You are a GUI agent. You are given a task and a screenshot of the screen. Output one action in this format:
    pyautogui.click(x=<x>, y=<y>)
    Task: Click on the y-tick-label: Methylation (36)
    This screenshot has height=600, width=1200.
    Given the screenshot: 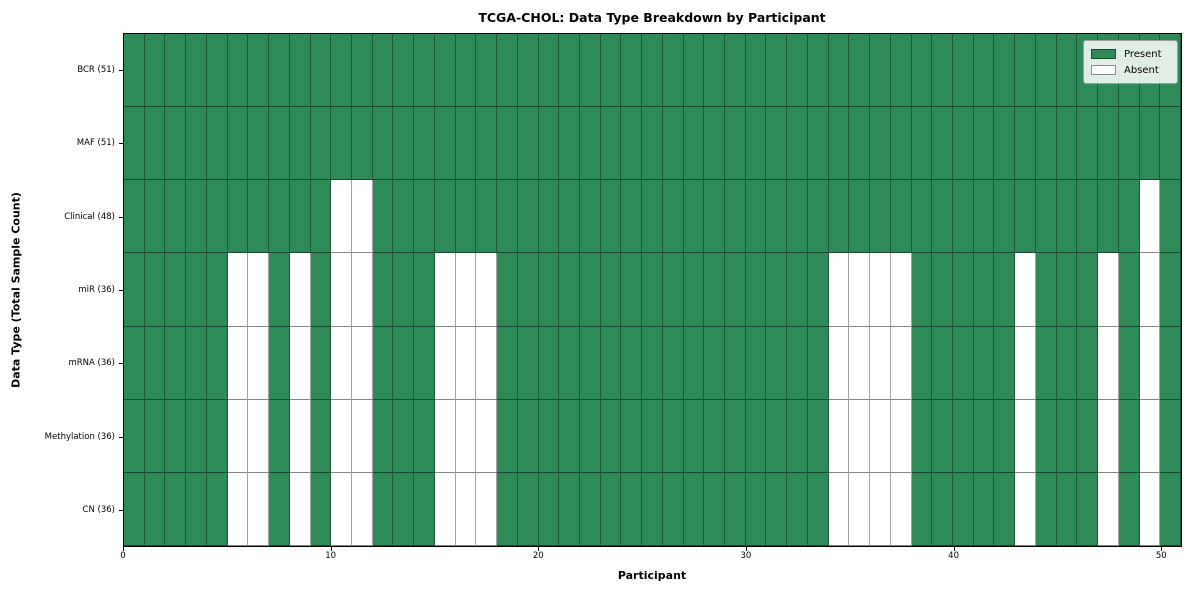 What is the action you would take?
    pyautogui.click(x=79, y=436)
    